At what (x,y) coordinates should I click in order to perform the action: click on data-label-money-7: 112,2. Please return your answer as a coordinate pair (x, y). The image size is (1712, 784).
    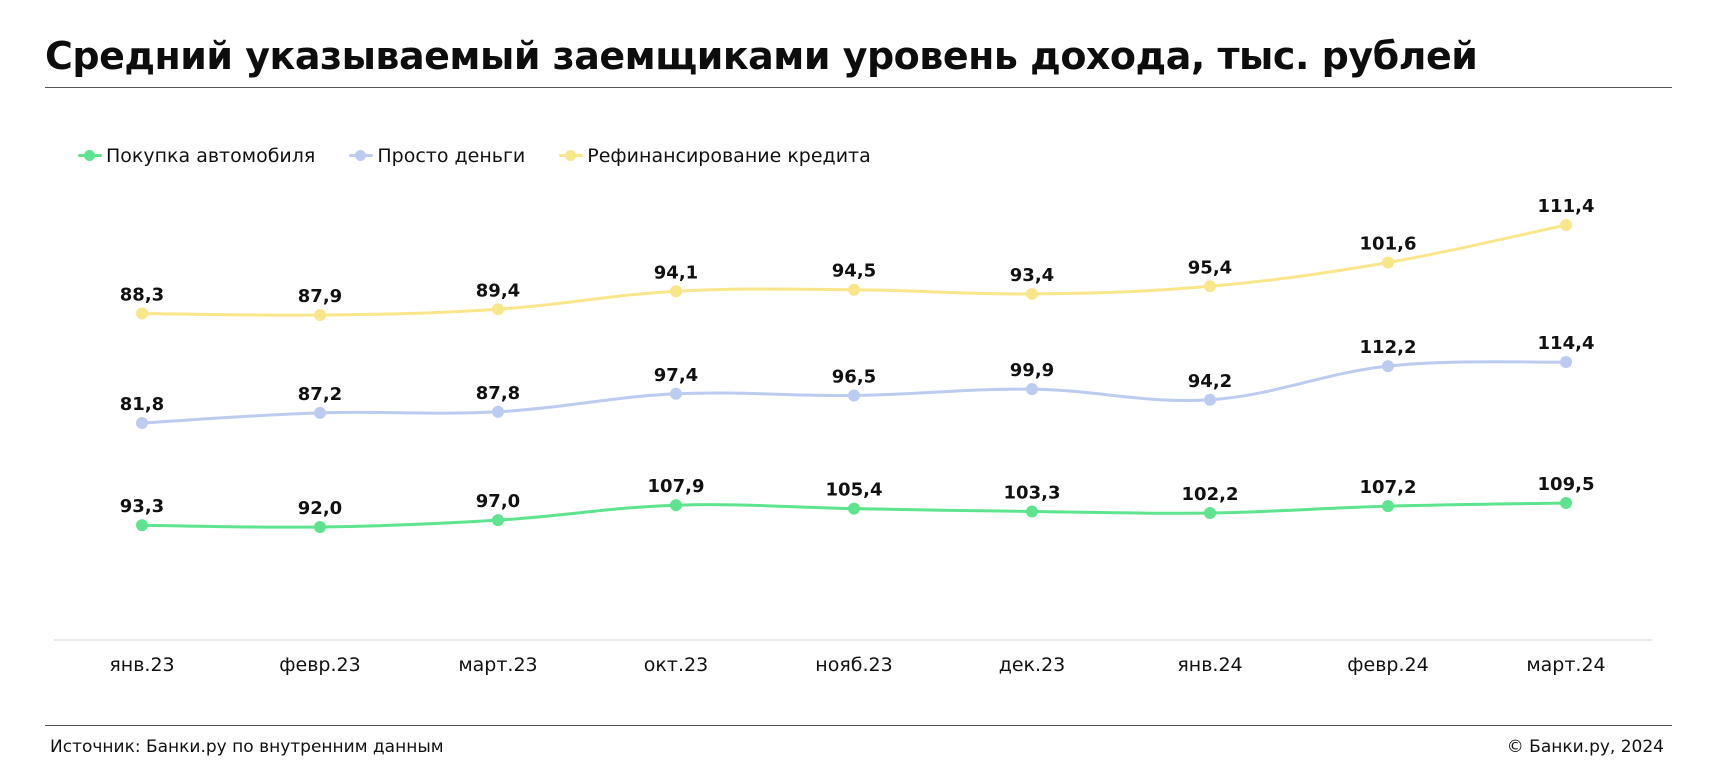
    Looking at the image, I should click on (1388, 347).